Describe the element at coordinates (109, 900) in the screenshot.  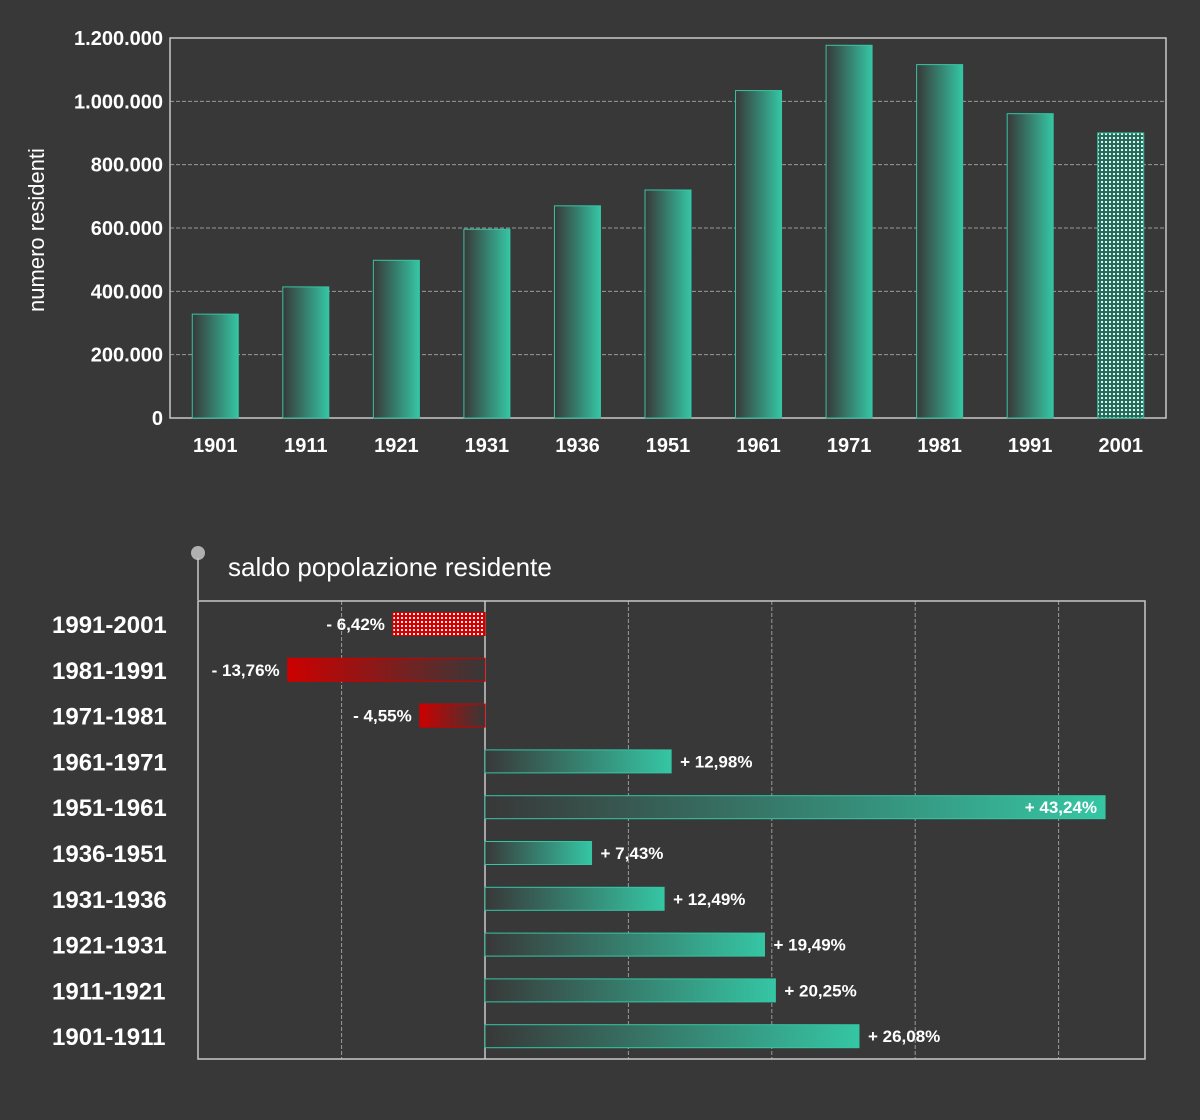
I see `category-label: 1931-1936` at that location.